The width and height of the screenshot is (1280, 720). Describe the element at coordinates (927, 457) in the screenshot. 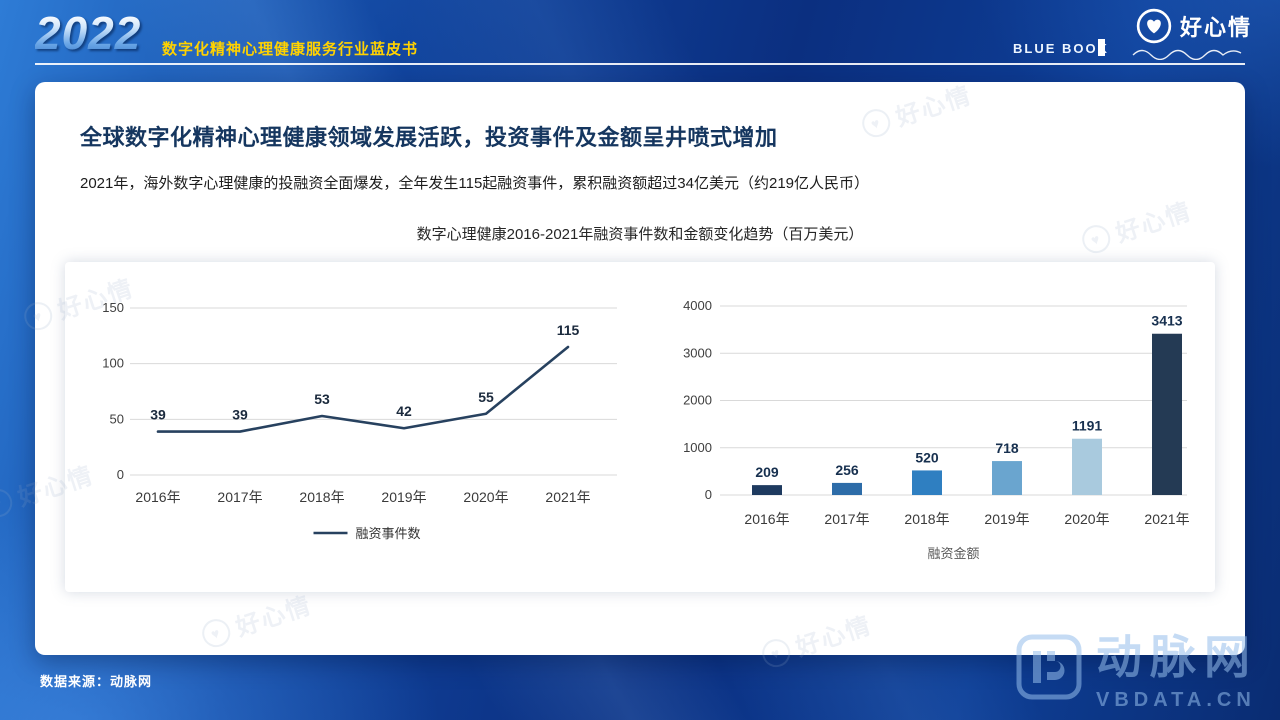

I see `value-label: 520` at that location.